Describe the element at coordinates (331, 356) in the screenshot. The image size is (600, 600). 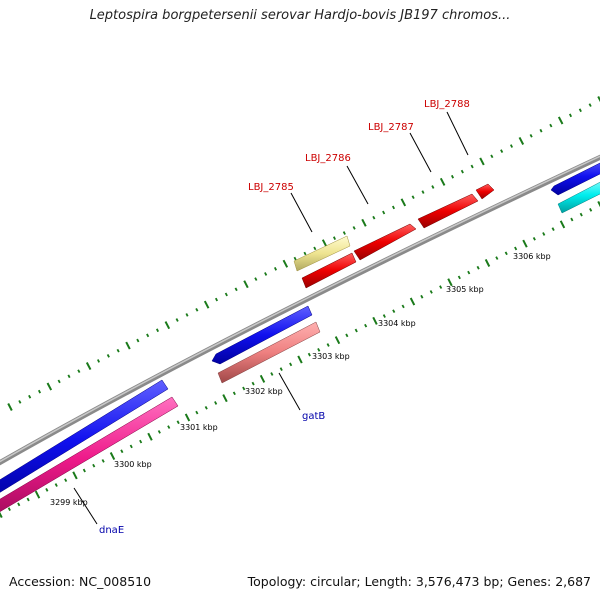
I see `scale-label-3303: 3303 kbp` at that location.